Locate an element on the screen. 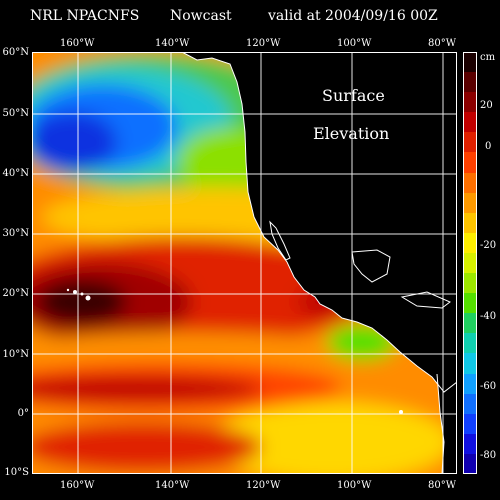 This screenshot has width=500, height=500. x-tick-100w-bottom: 100°W is located at coordinates (354, 485).